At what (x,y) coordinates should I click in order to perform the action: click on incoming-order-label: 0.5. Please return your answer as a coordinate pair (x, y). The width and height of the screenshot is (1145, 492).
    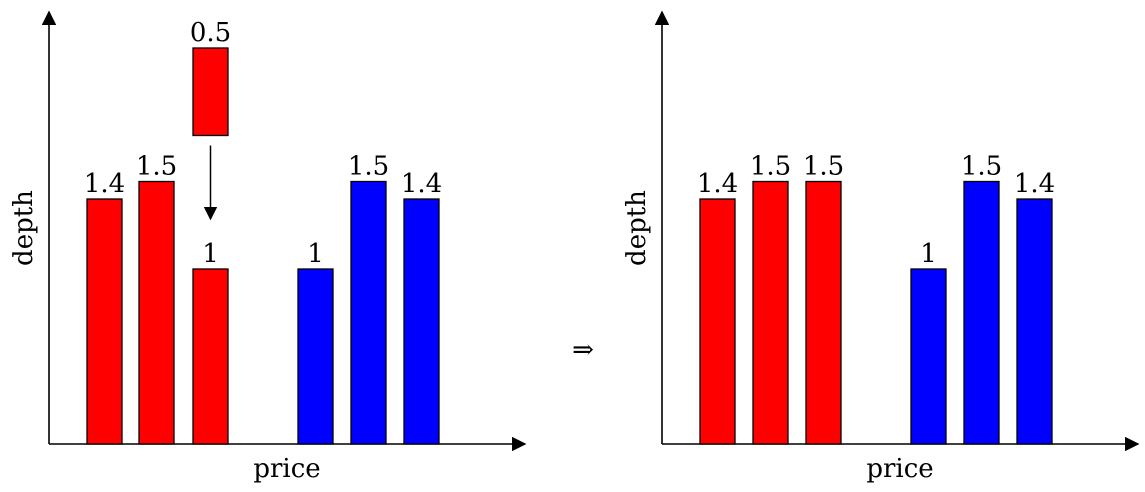
    Looking at the image, I should click on (210, 33).